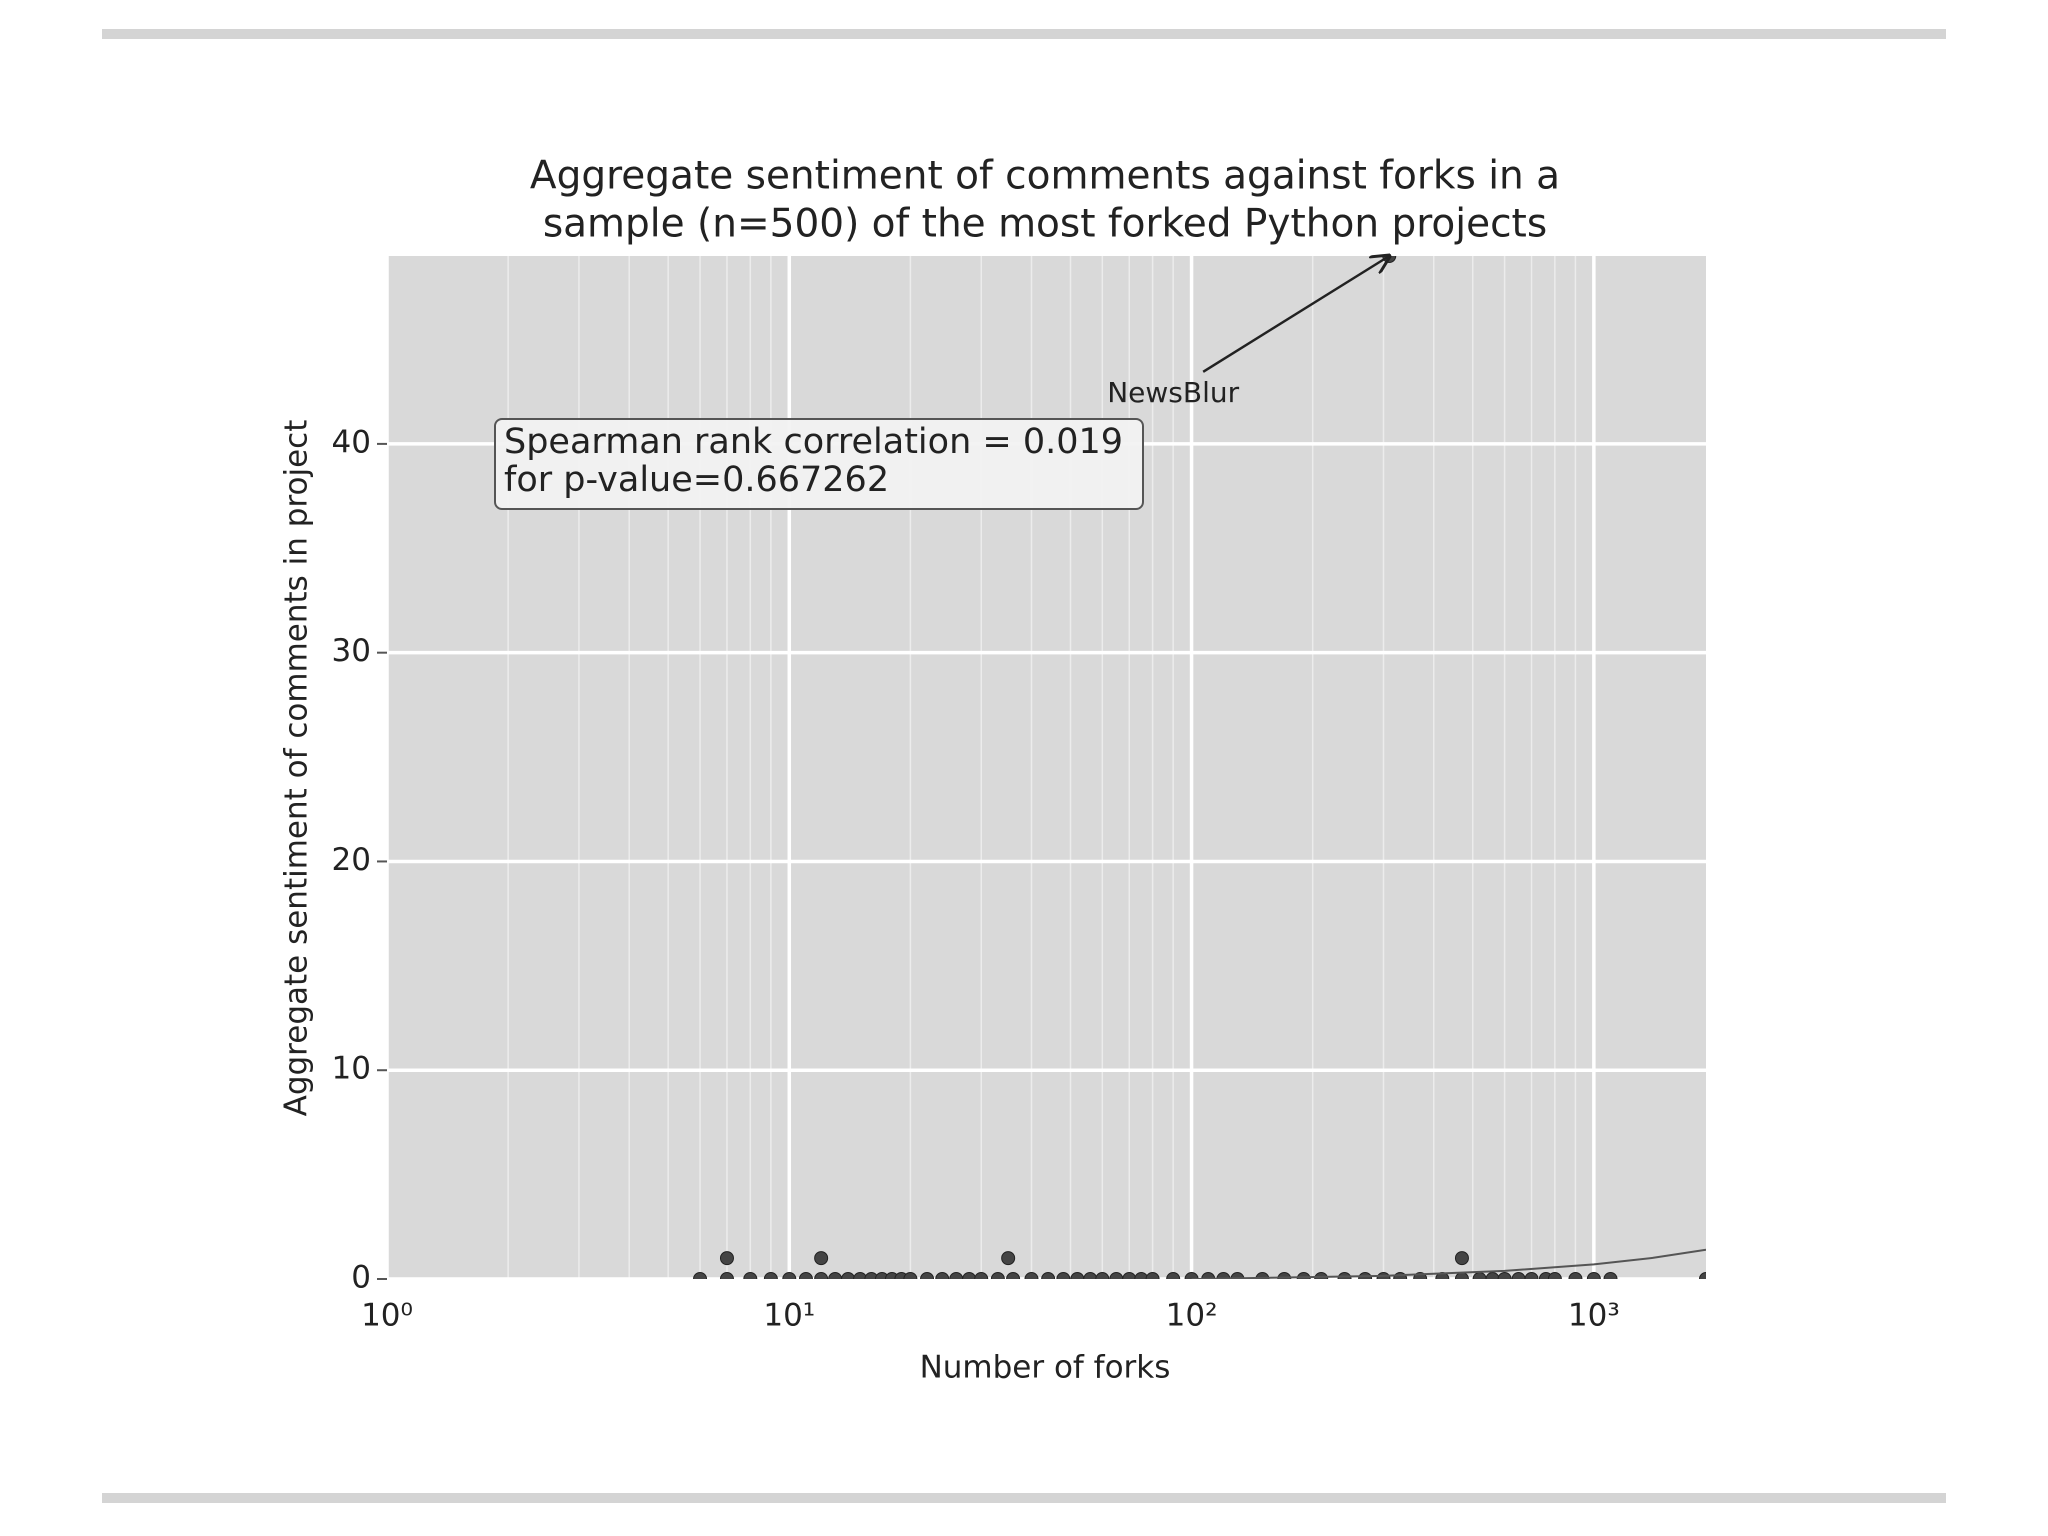  I want to click on annotation-arrow, so click(1295, 314).